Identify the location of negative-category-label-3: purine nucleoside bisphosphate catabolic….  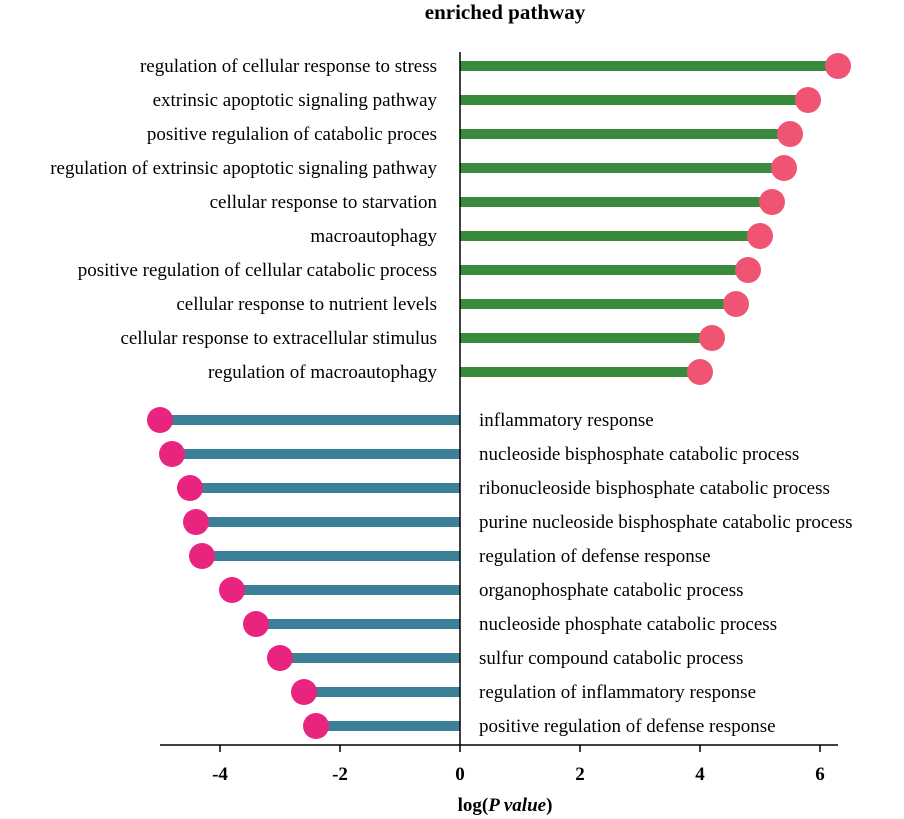
(666, 522).